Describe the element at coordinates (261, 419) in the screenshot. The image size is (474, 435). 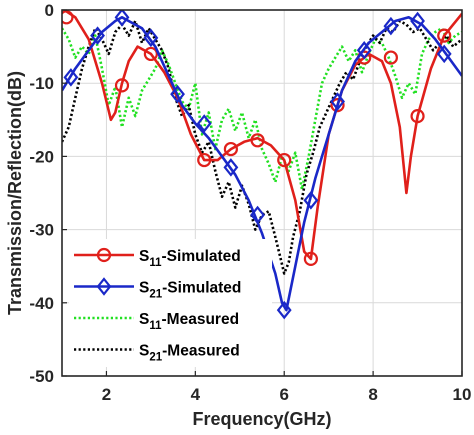
I see `x-axis-label: Frequency(GHz)` at that location.